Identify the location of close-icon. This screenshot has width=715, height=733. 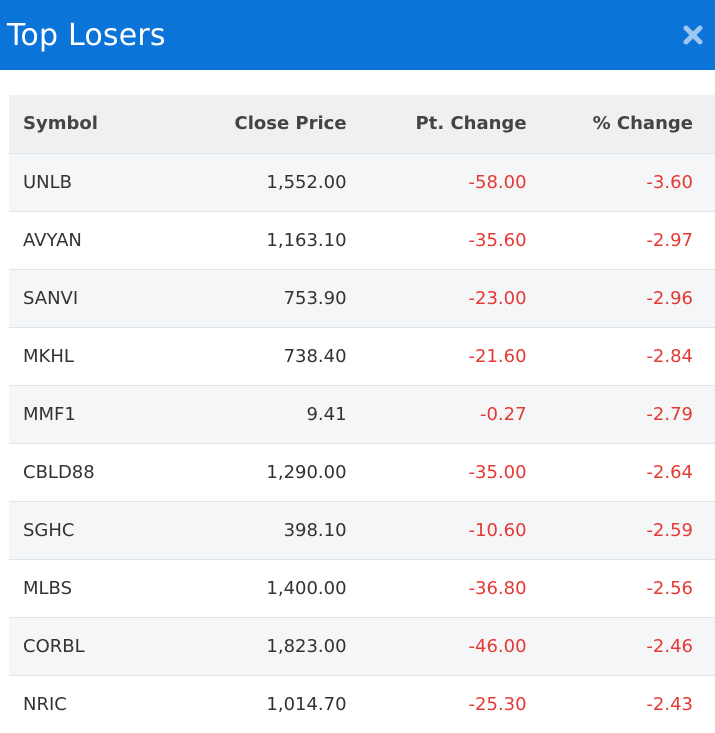
(693, 35).